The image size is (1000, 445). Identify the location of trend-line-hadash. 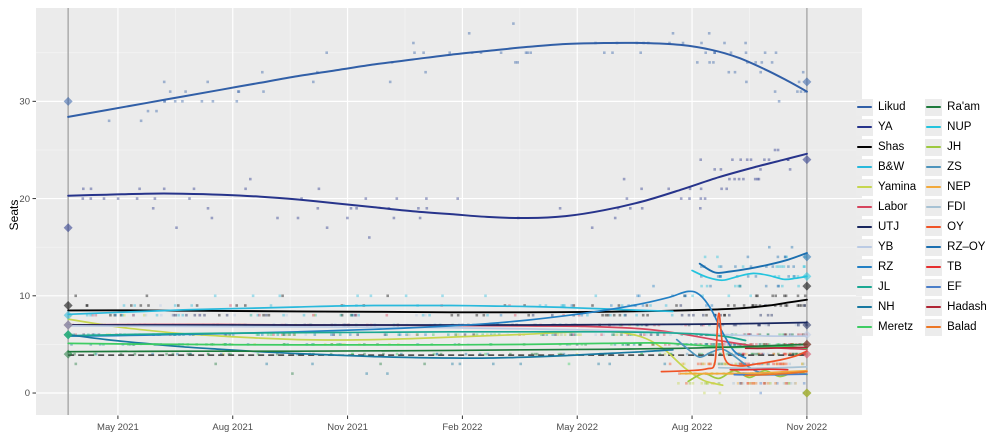
(776, 348).